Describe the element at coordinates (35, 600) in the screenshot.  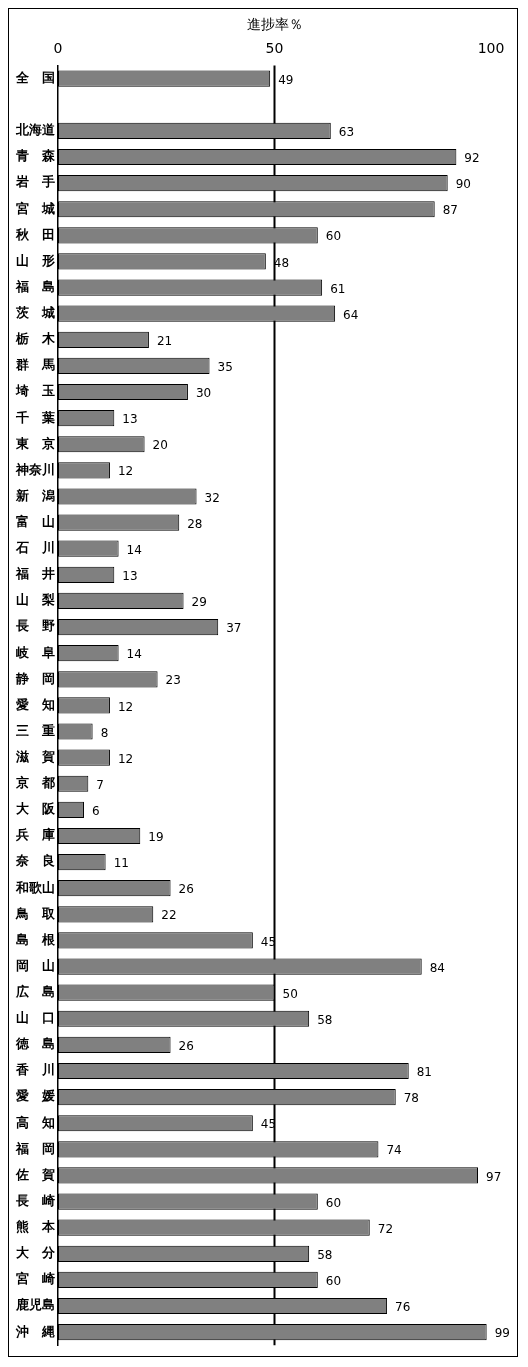
I see `y-tick-label: 山 梨` at that location.